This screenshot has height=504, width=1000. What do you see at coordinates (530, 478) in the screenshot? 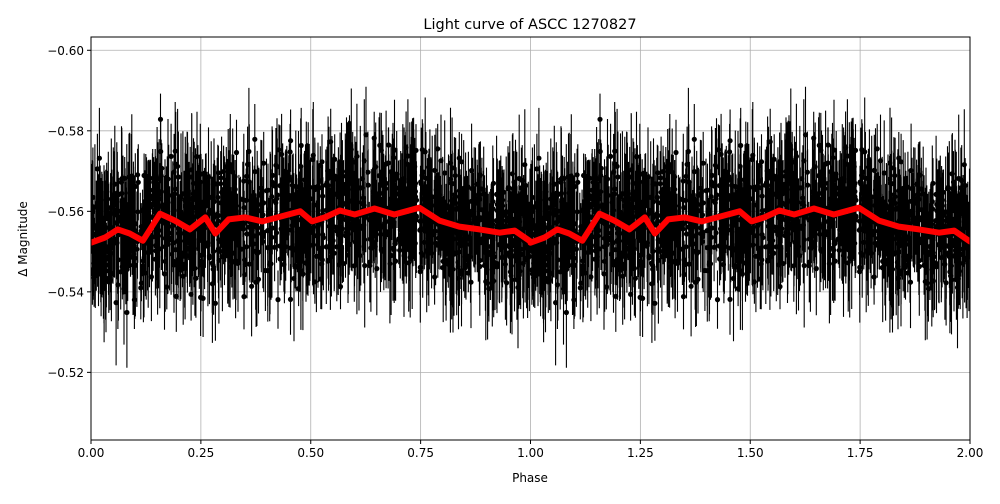
I see `x-axis-label: Phase` at bounding box center [530, 478].